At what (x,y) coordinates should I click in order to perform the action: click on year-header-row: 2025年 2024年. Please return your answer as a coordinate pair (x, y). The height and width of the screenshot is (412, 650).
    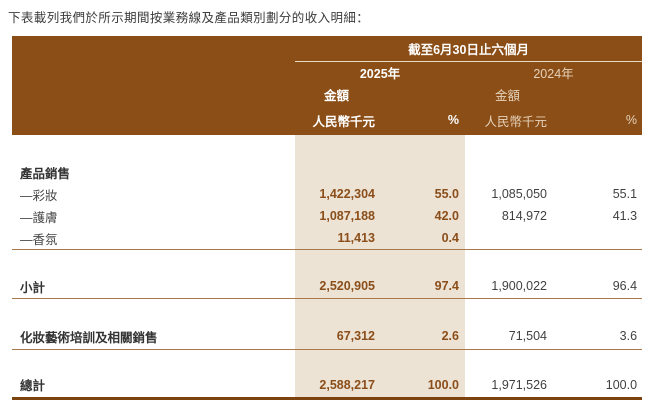
    Looking at the image, I should click on (327, 72).